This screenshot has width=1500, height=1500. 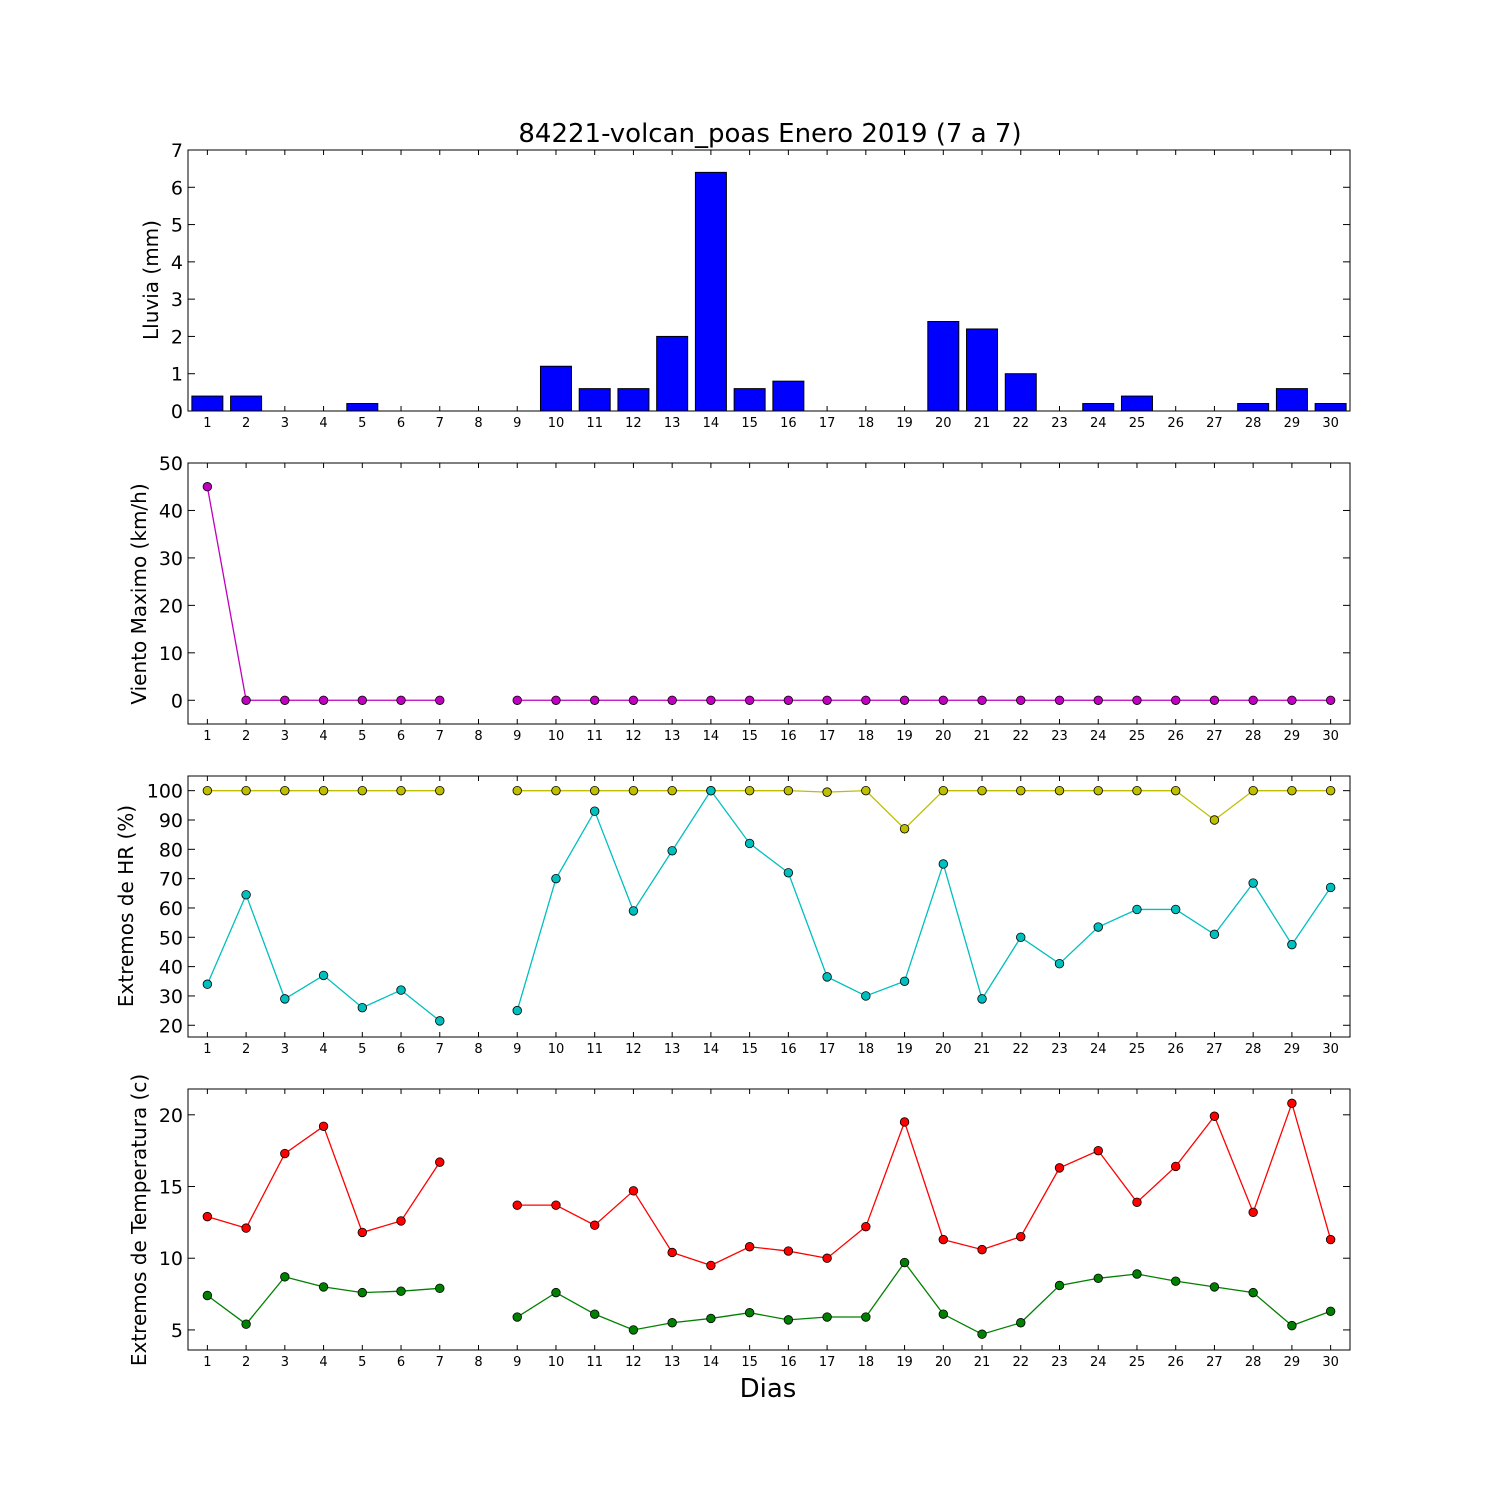 I want to click on y-tick-label: 4, so click(x=177, y=263).